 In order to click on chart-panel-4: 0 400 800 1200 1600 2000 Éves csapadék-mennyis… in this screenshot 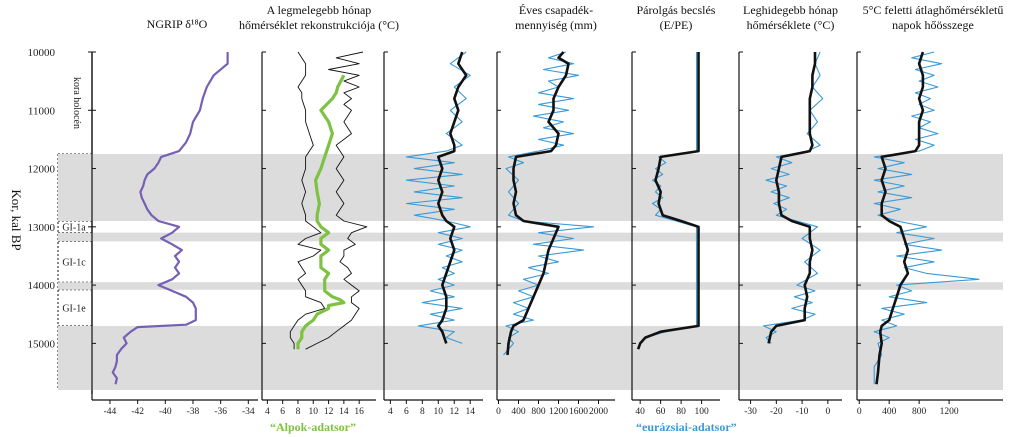, I will do `click(564, 210)`.